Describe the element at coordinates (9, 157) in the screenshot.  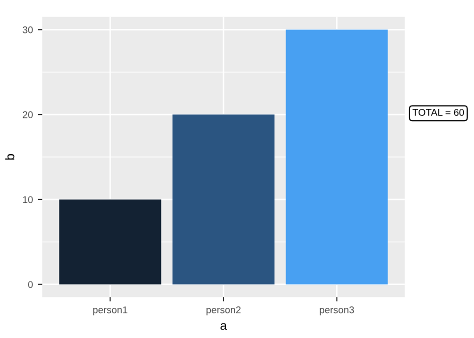
I see `y-axis-title: b` at that location.